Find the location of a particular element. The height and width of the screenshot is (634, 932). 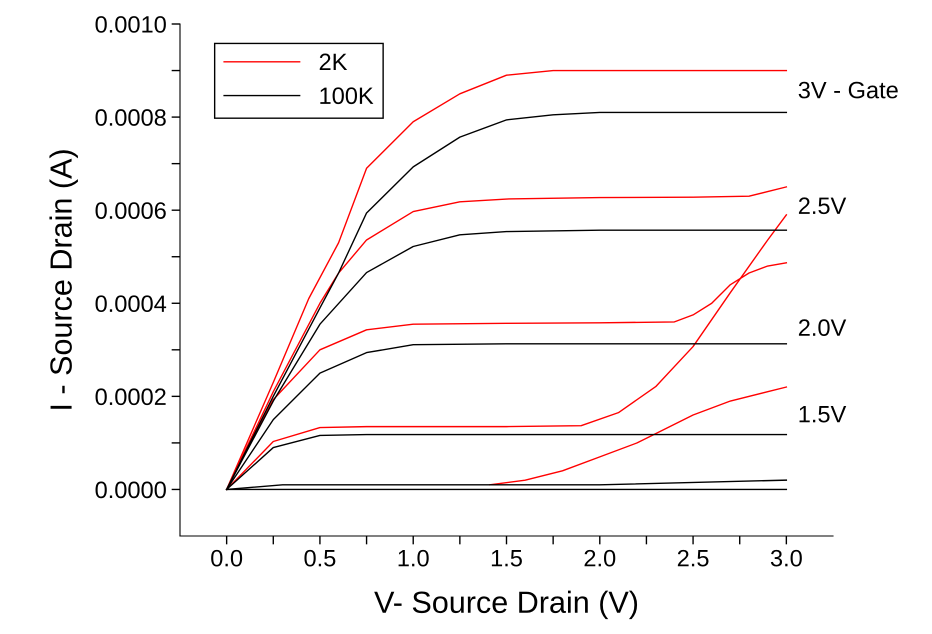

y-tick-label: 0.0002 is located at coordinates (131, 397).